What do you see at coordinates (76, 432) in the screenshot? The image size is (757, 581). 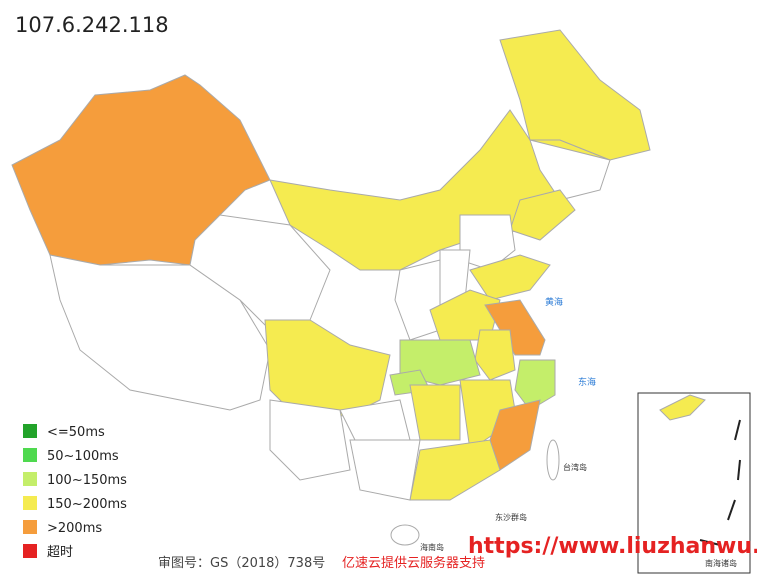 I see `legend-label: <=50ms` at bounding box center [76, 432].